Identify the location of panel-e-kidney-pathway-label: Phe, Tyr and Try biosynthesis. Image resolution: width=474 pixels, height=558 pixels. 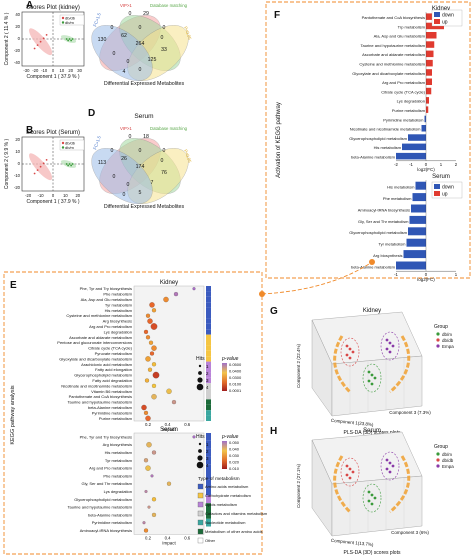
(106, 288).